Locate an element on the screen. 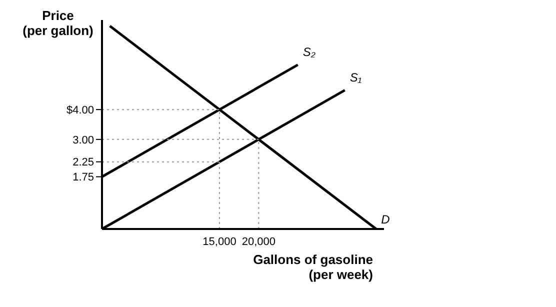 The image size is (556, 307). annotation: S₁ is located at coordinates (356, 77).